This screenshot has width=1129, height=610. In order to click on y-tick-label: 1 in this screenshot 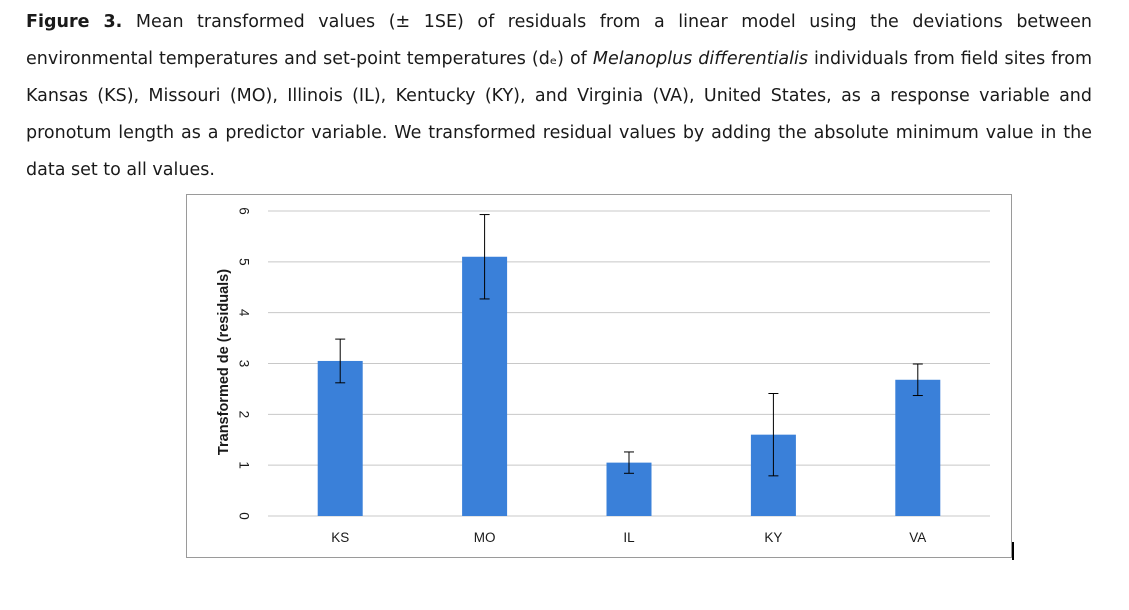, I will do `click(243, 465)`.